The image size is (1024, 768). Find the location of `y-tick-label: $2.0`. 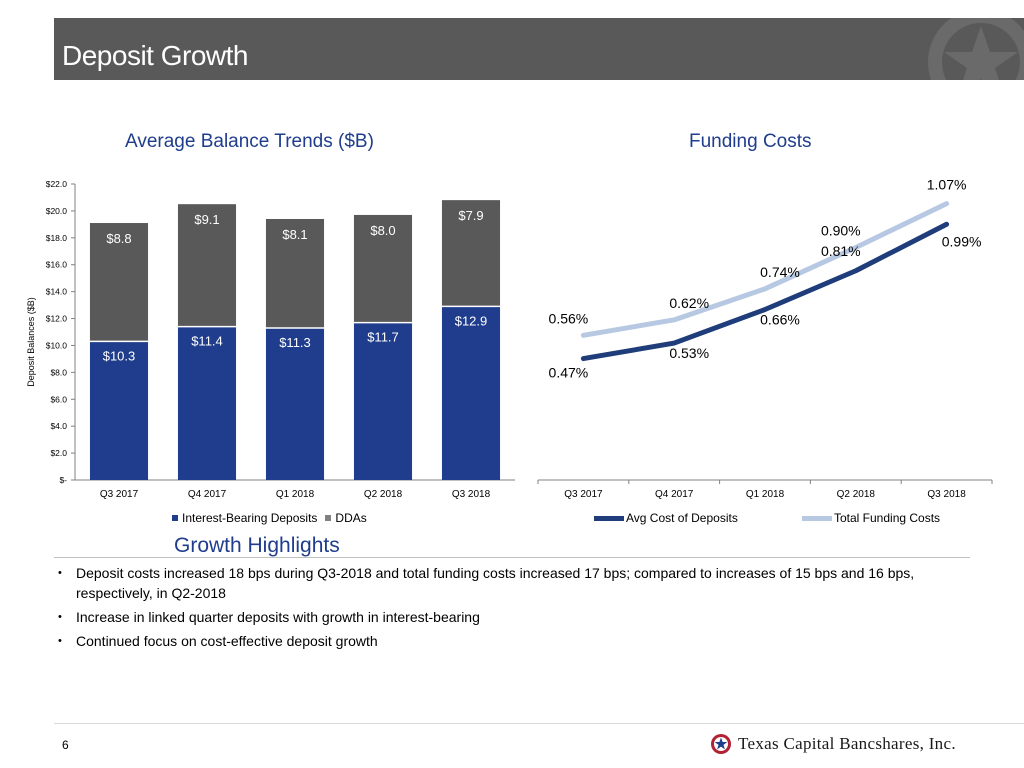

y-tick-label: $2.0 is located at coordinates (58, 453).